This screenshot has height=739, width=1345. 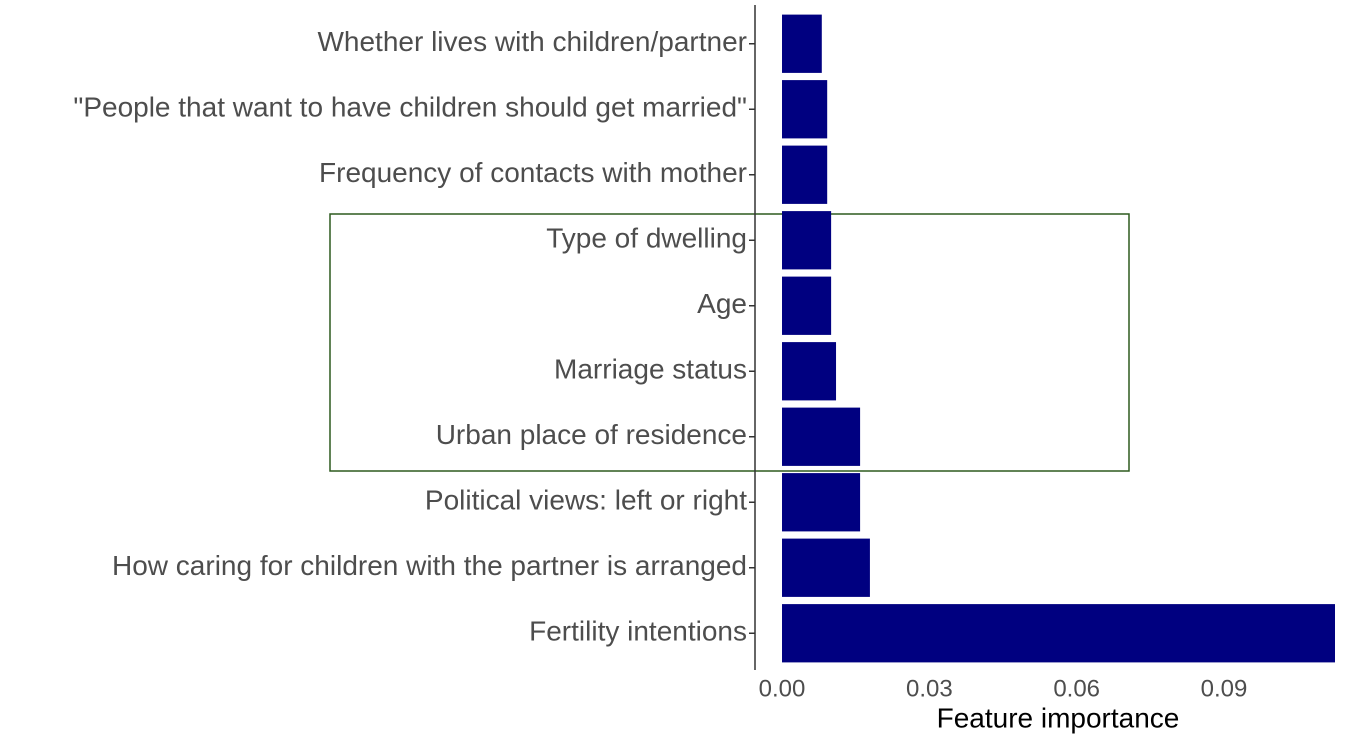 I want to click on y-tick-label: Frequency of contacts with mother, so click(x=533, y=172).